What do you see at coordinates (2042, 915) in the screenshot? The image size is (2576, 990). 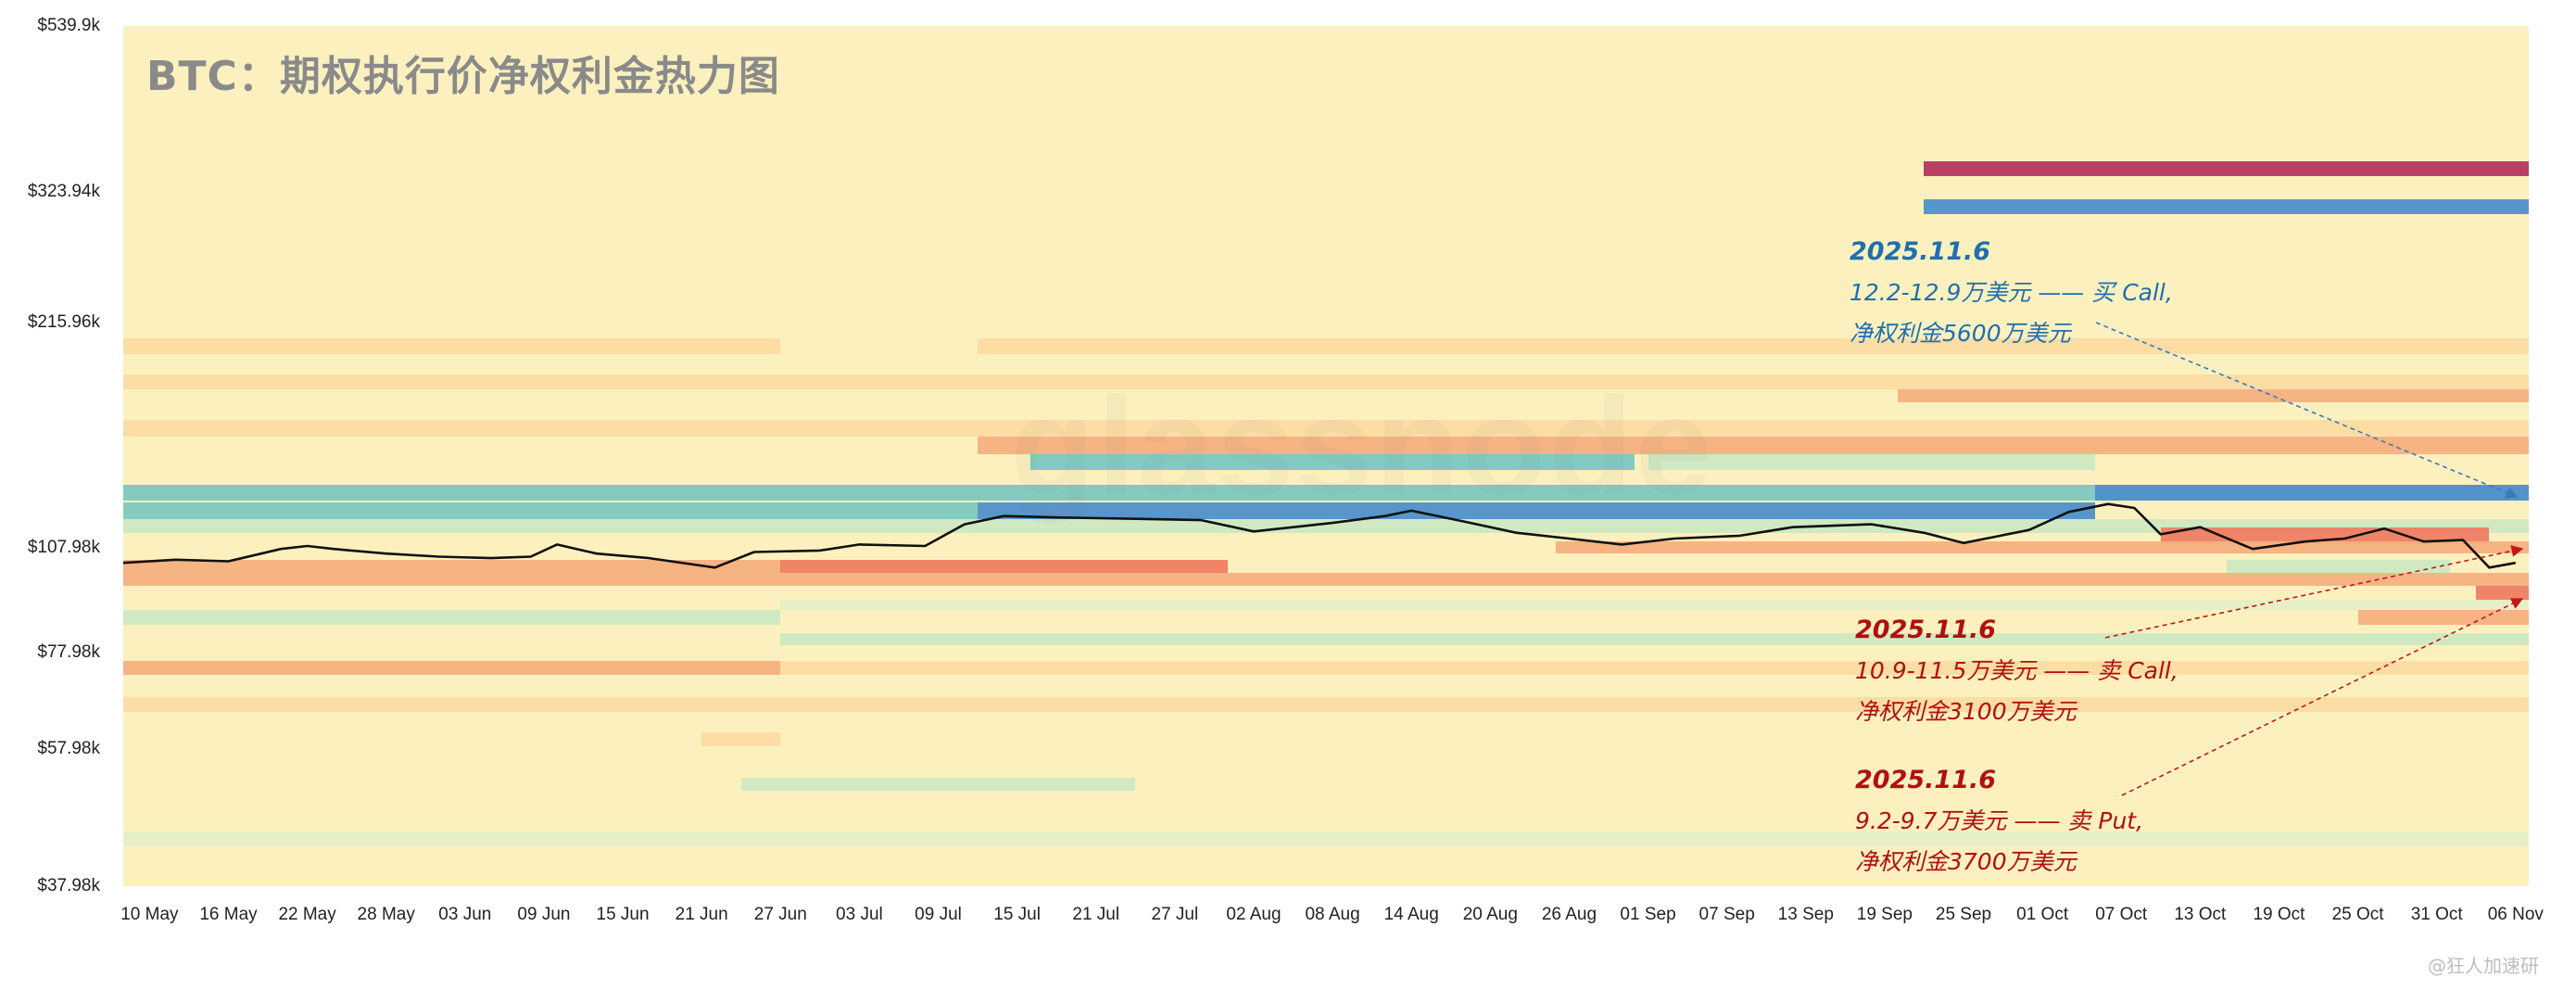 I see `x-tick-label: 01 Oct` at bounding box center [2042, 915].